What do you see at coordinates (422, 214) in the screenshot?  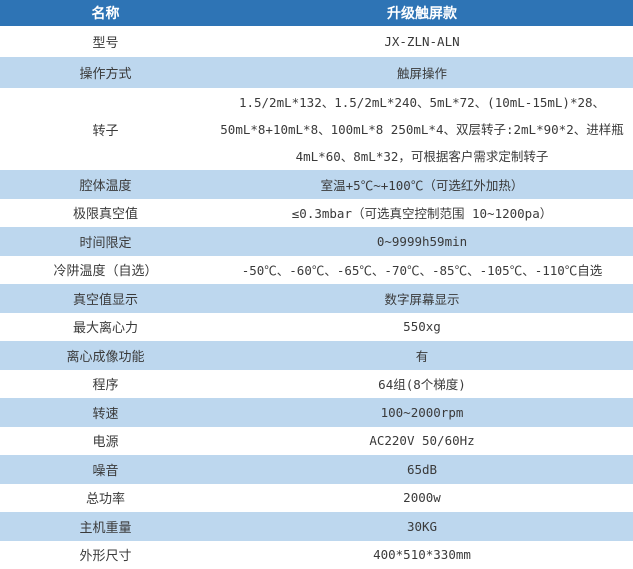 I see `spec-value: ≤0.3mbar（可选真空控制范围 10~1200pa）` at bounding box center [422, 214].